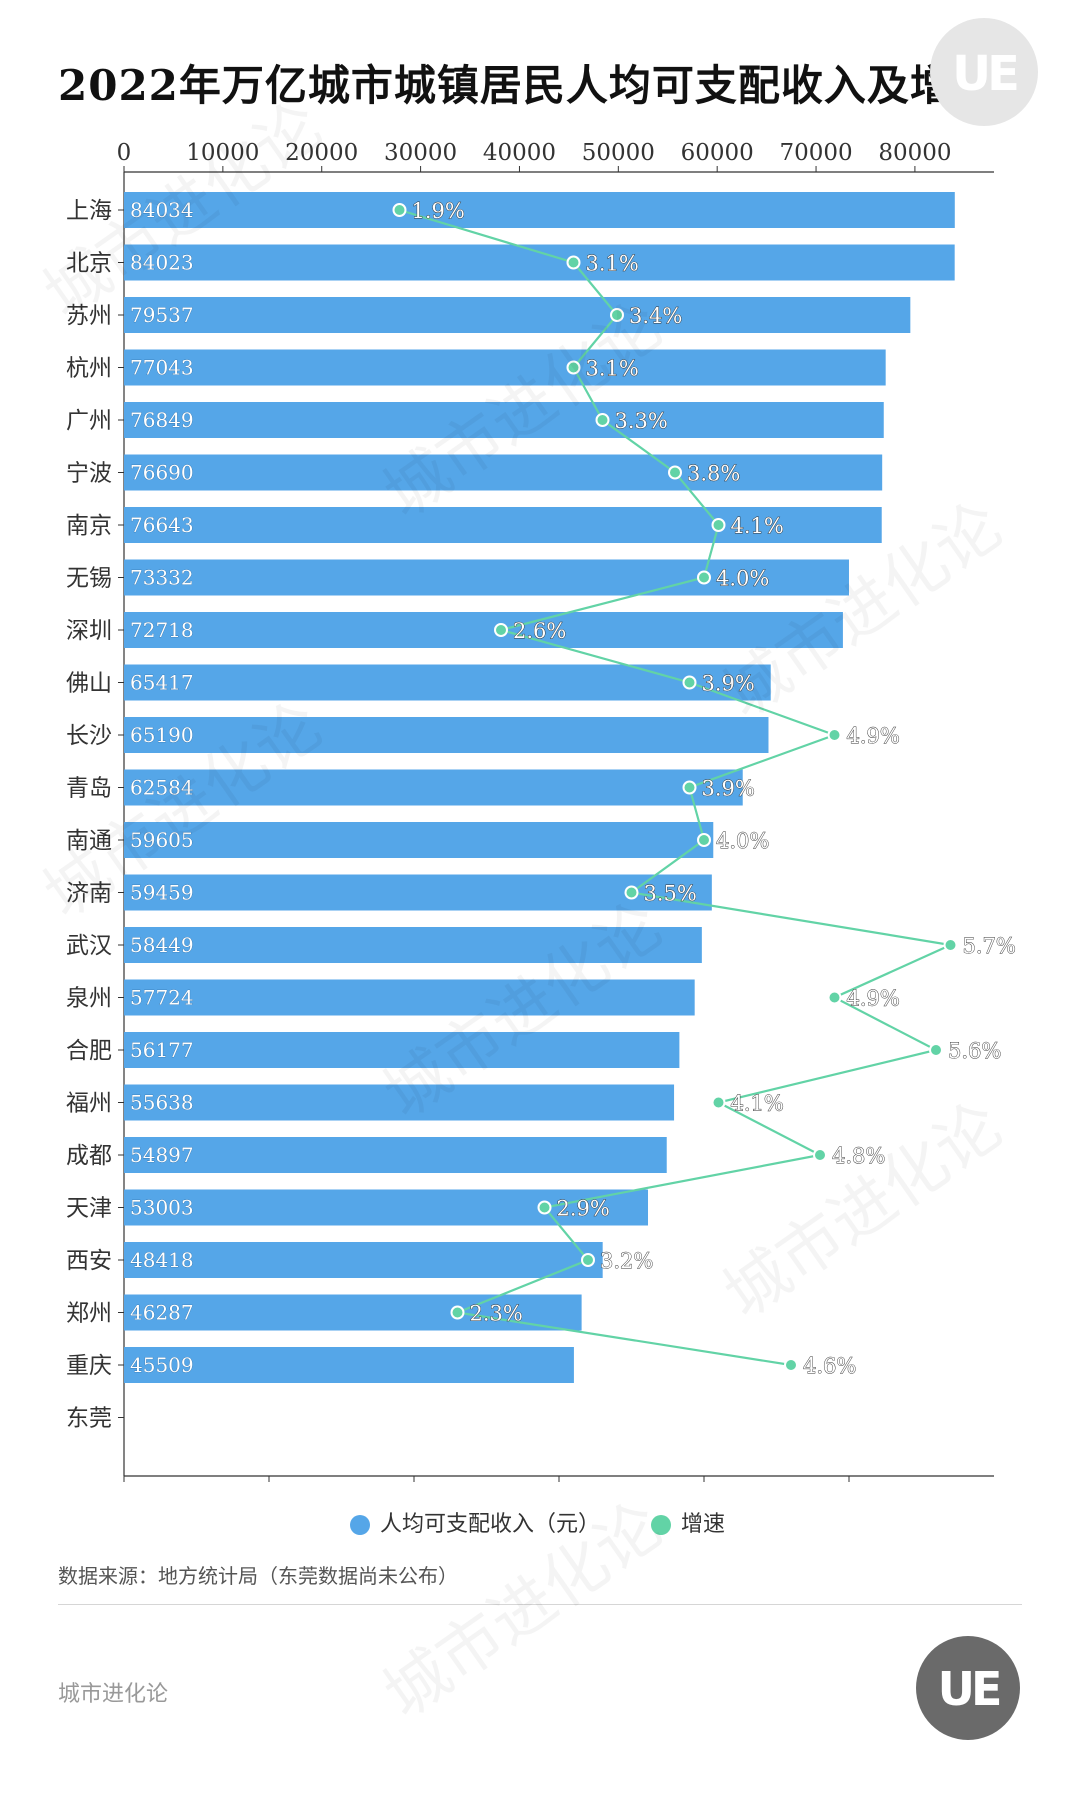  What do you see at coordinates (162, 893) in the screenshot?
I see `income-value-label: 59459` at bounding box center [162, 893].